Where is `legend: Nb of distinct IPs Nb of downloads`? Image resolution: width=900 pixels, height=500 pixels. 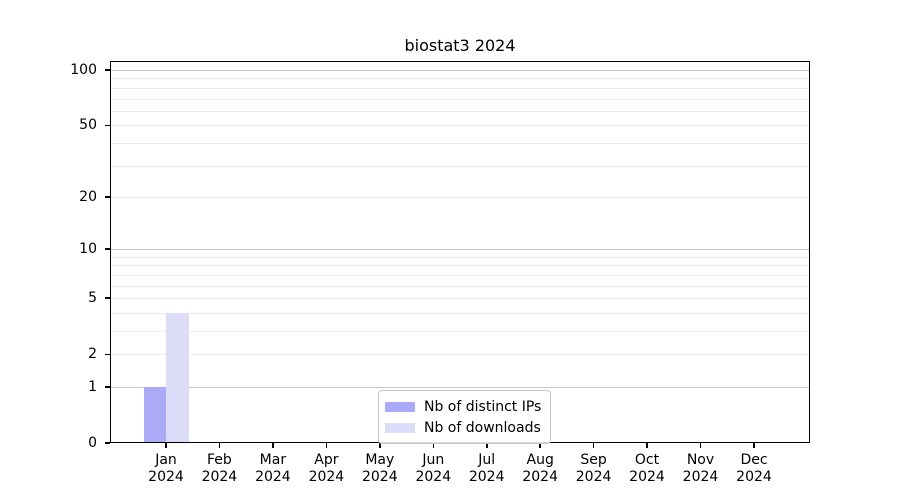
legend: Nb of distinct IPs Nb of downloads is located at coordinates (465, 417).